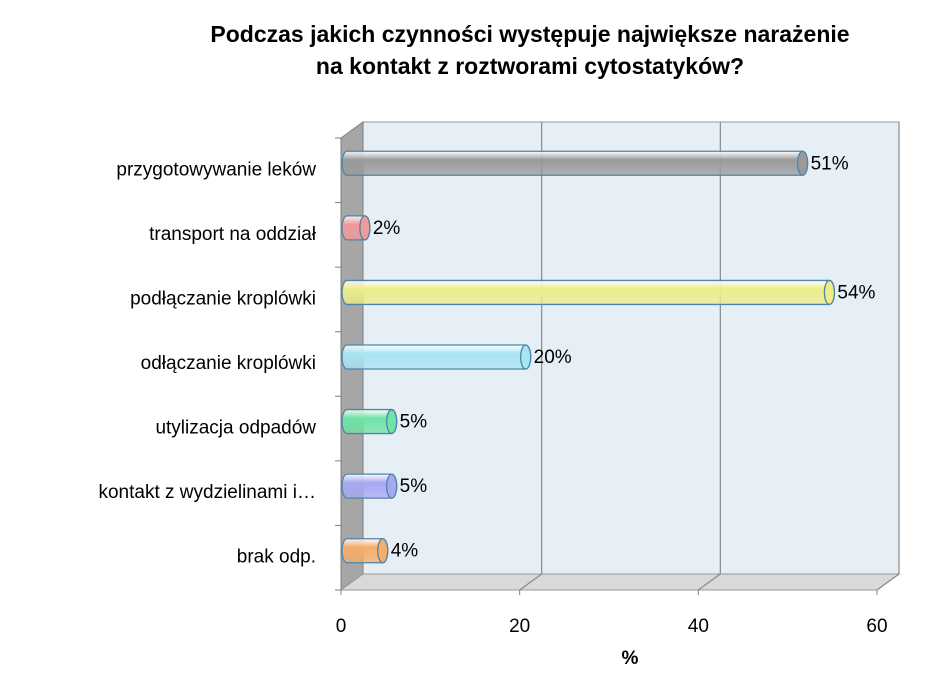 Image resolution: width=941 pixels, height=678 pixels. I want to click on category-label-6: brak odp., so click(276, 557).